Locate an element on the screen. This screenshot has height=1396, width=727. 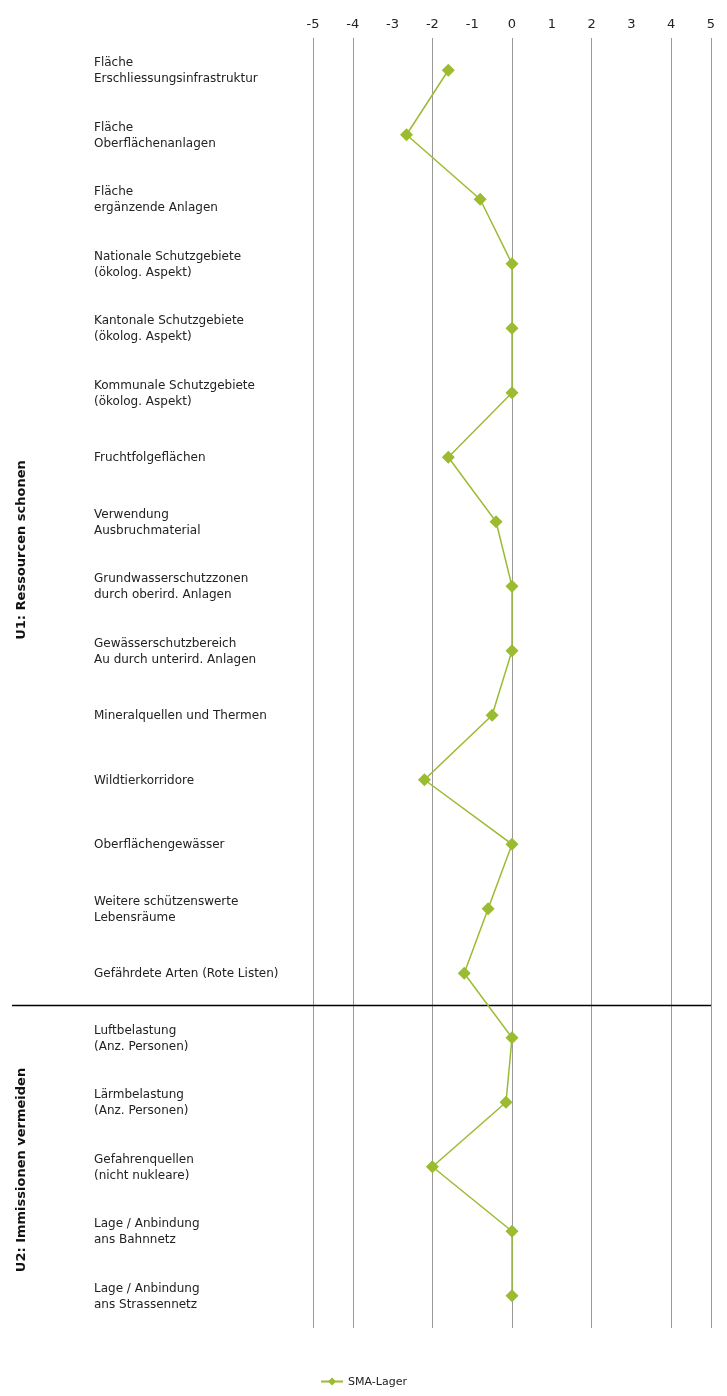
y-tick-label: Lage / Anbindung ans Bahnnetz is located at coordinates (147, 1231).